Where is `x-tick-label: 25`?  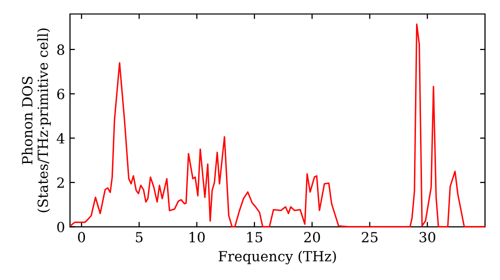
x-tick-label: 25 is located at coordinates (370, 237).